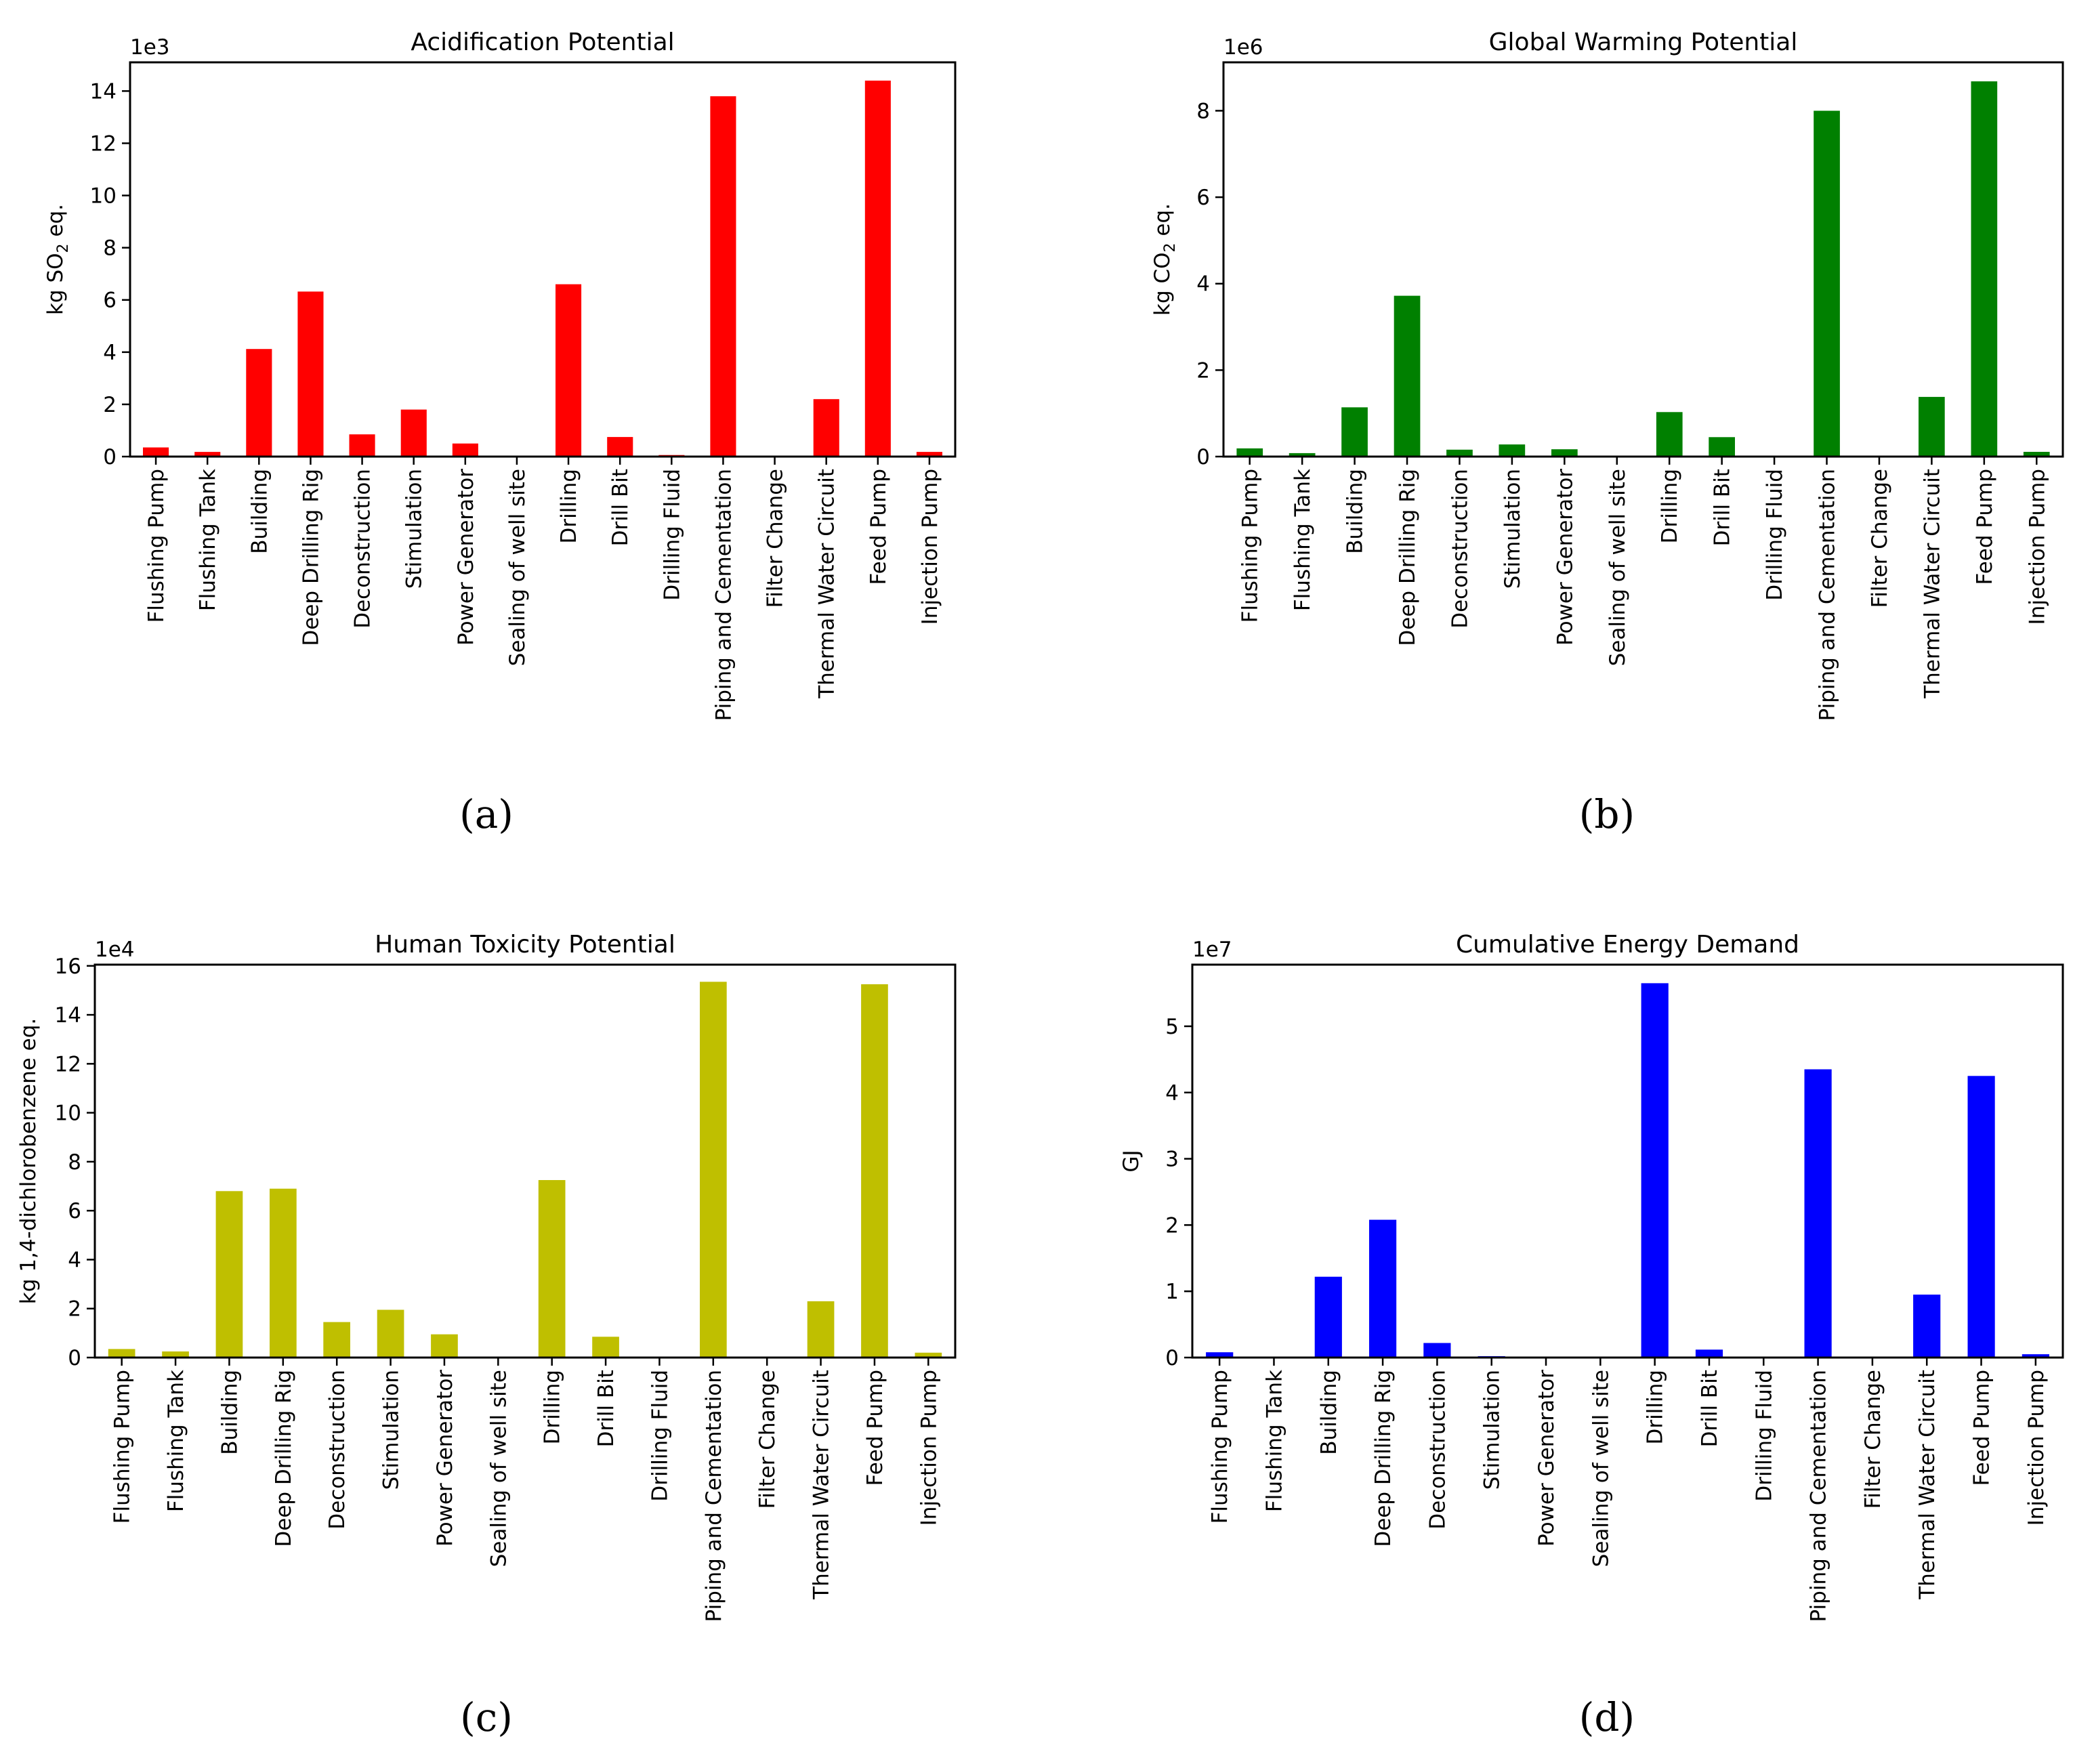 This screenshot has height=1764, width=2094. I want to click on y-axis-label: kg SO2 eq., so click(57, 259).